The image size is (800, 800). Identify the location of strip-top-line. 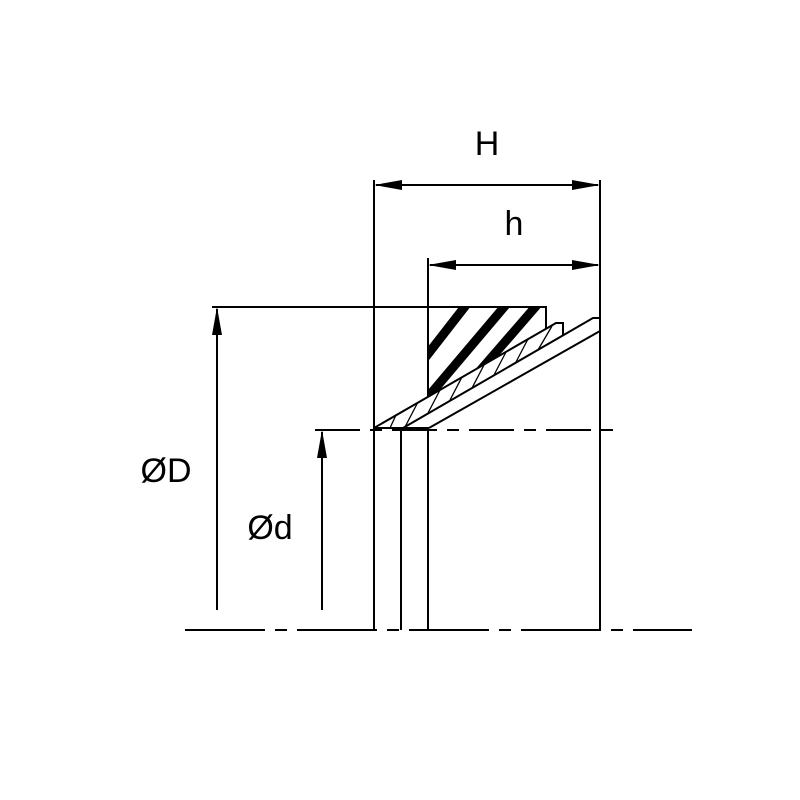
(468, 375).